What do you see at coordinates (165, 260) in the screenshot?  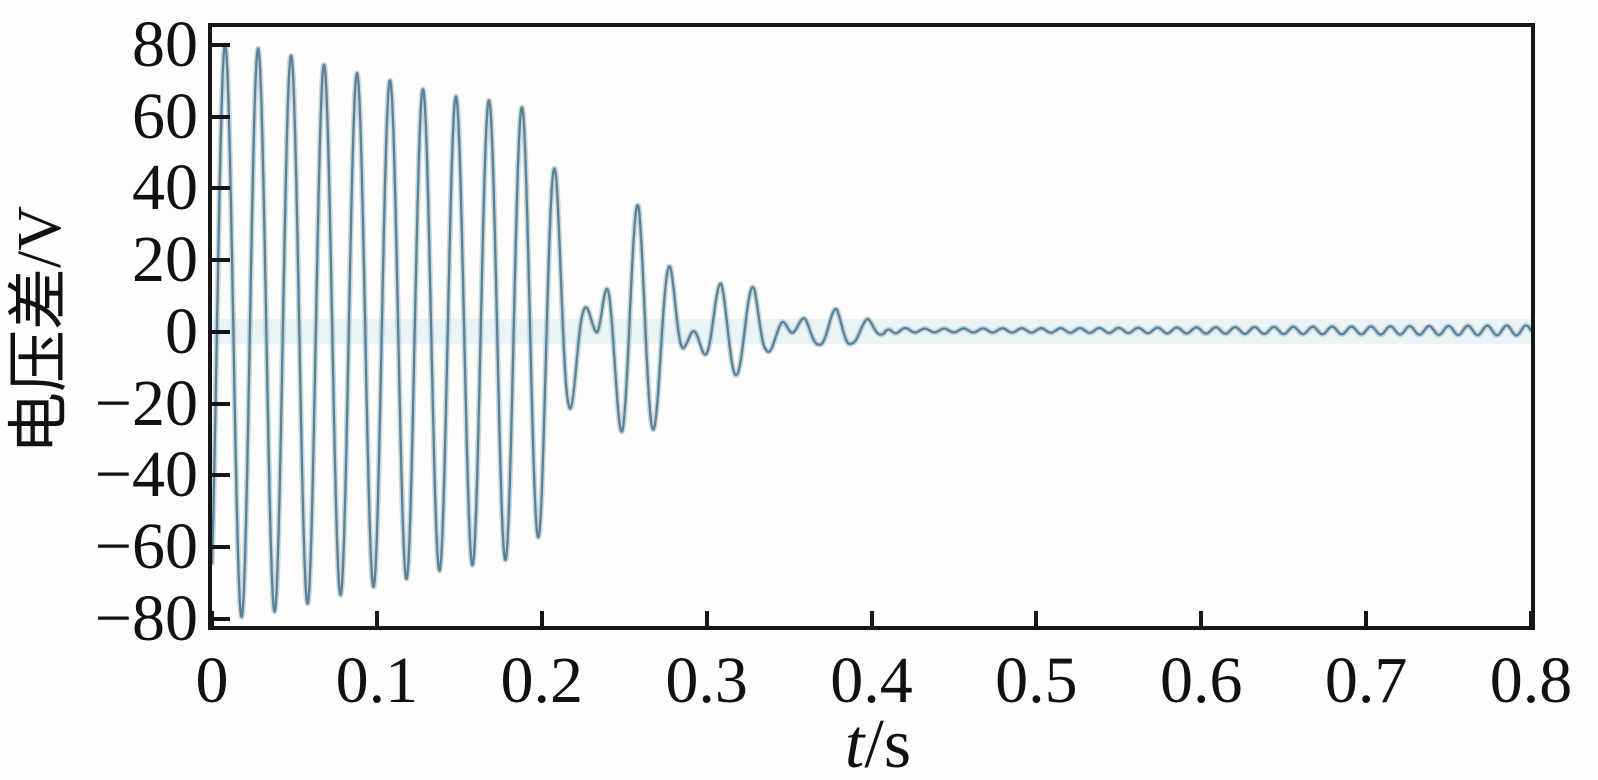 I see `y-tick-label: 20` at bounding box center [165, 260].